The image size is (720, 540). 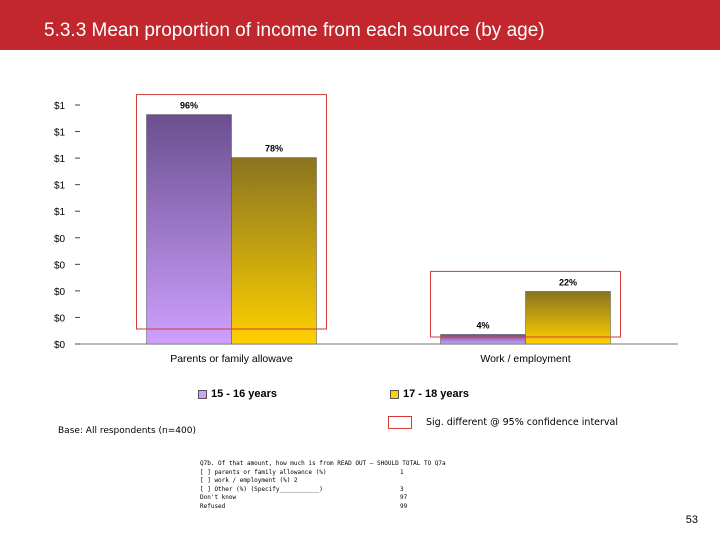 What do you see at coordinates (400, 422) in the screenshot?
I see `significance-box-icon` at bounding box center [400, 422].